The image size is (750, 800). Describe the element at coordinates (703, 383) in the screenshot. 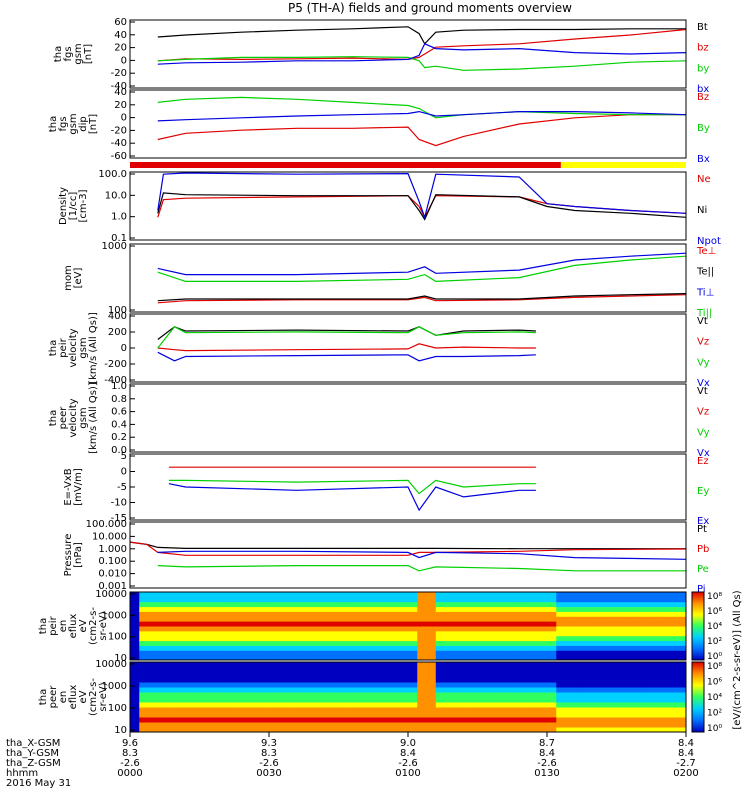

I see `legend-Vx: Vx` at that location.